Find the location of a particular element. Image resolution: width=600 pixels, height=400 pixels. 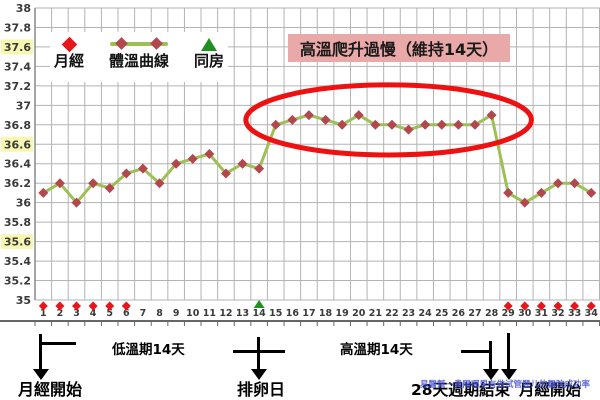

legend-item-menses: 月經 is located at coordinates (69, 51).